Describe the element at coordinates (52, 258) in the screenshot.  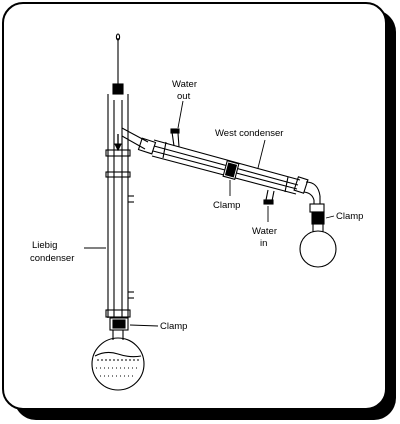
I see `label-liebig-line2: condenser` at that location.